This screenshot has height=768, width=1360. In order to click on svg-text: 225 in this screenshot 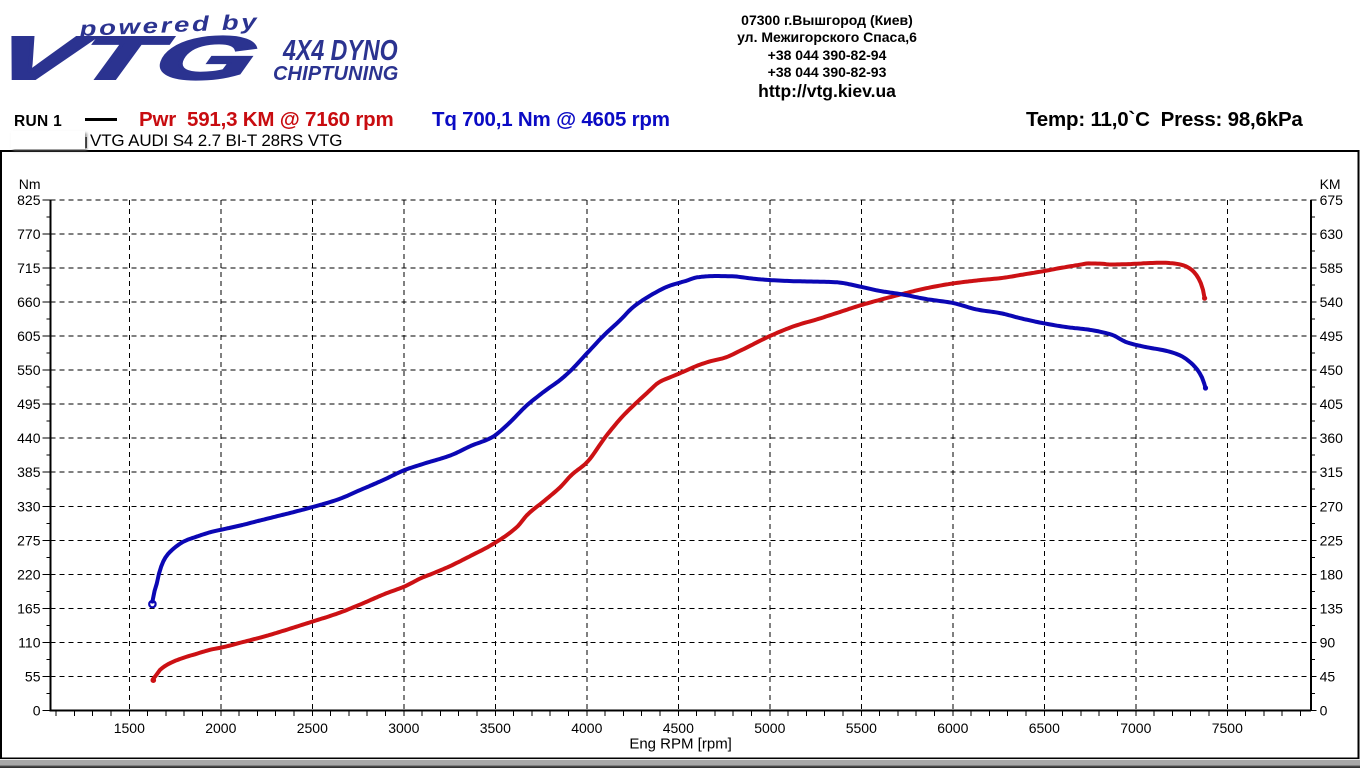, I will do `click(1332, 540)`.